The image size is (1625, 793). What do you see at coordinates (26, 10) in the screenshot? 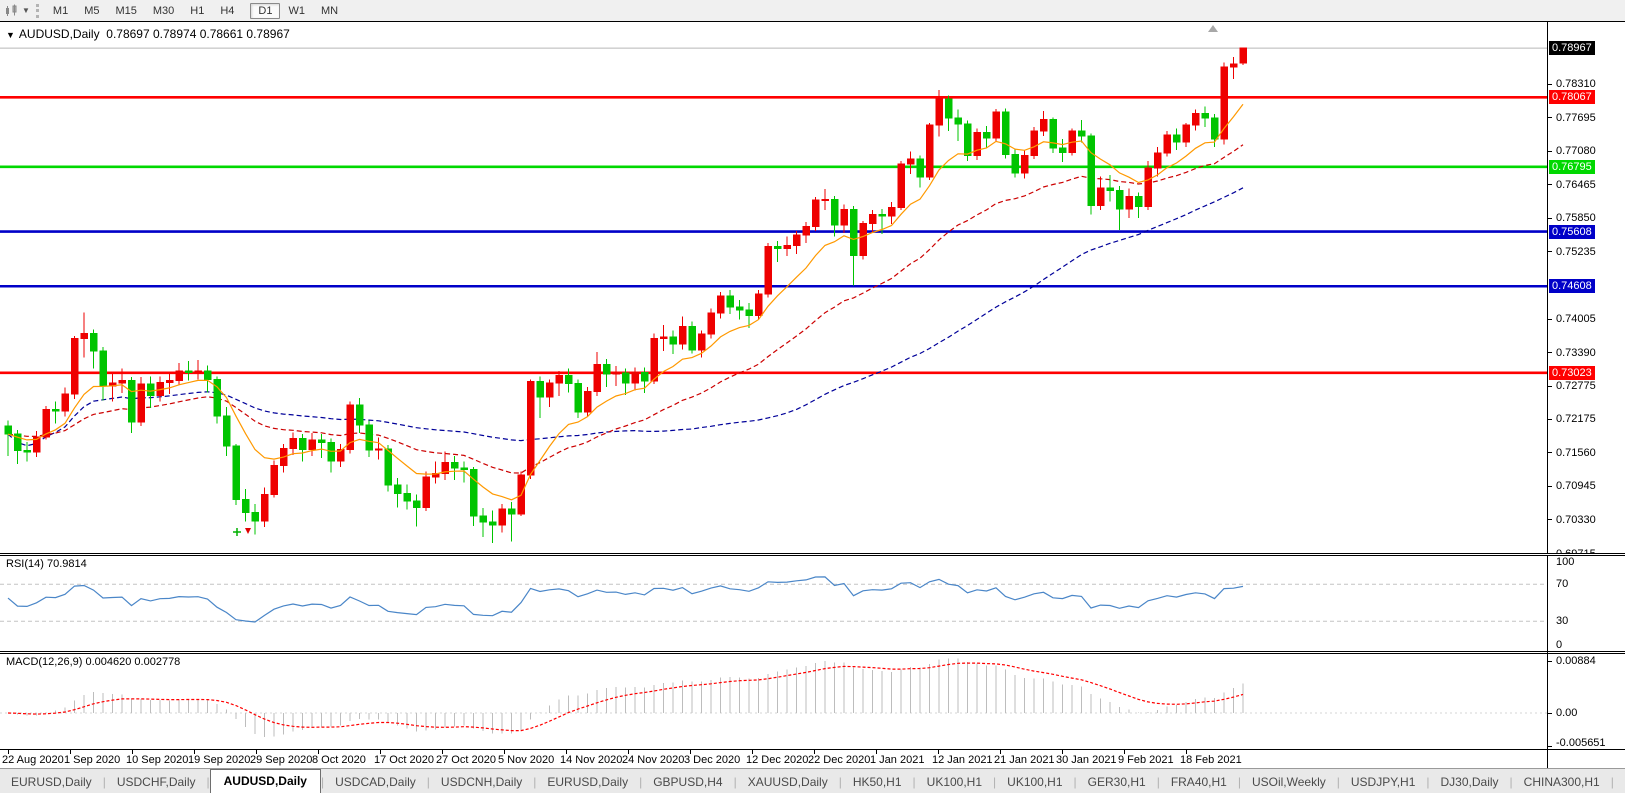
I see `dropdown-caret-icon: ▼` at bounding box center [26, 10].